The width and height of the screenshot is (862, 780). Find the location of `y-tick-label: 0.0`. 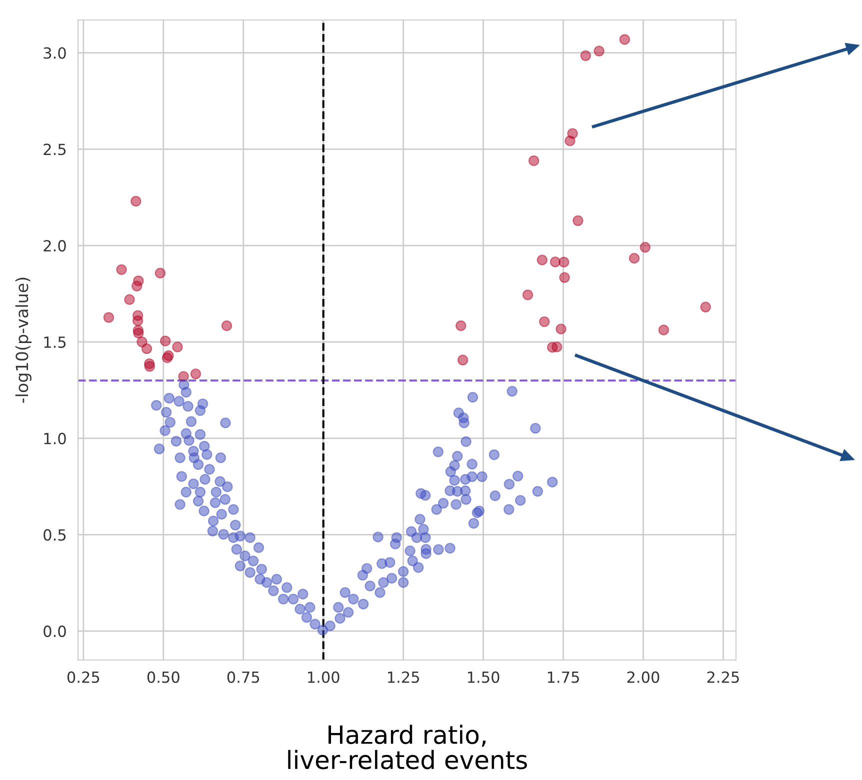

y-tick-label: 0.0 is located at coordinates (55, 632).